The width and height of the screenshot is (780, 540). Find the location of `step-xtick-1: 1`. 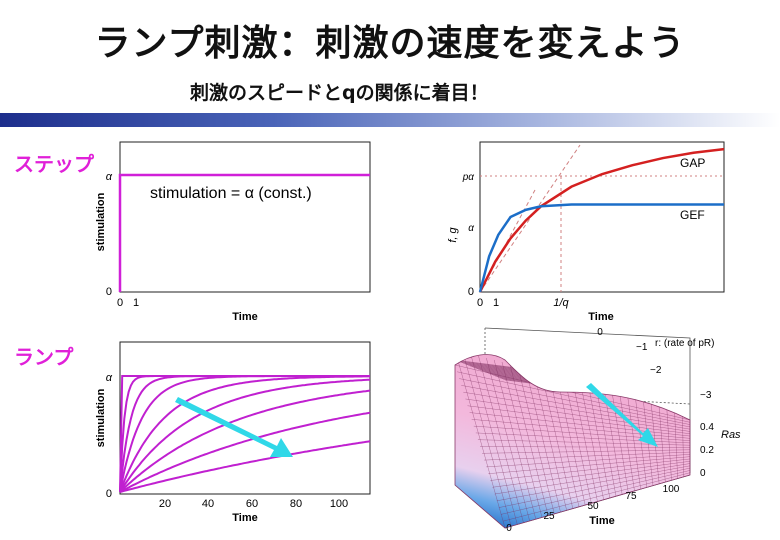

step-xtick-1: 1 is located at coordinates (136, 303).